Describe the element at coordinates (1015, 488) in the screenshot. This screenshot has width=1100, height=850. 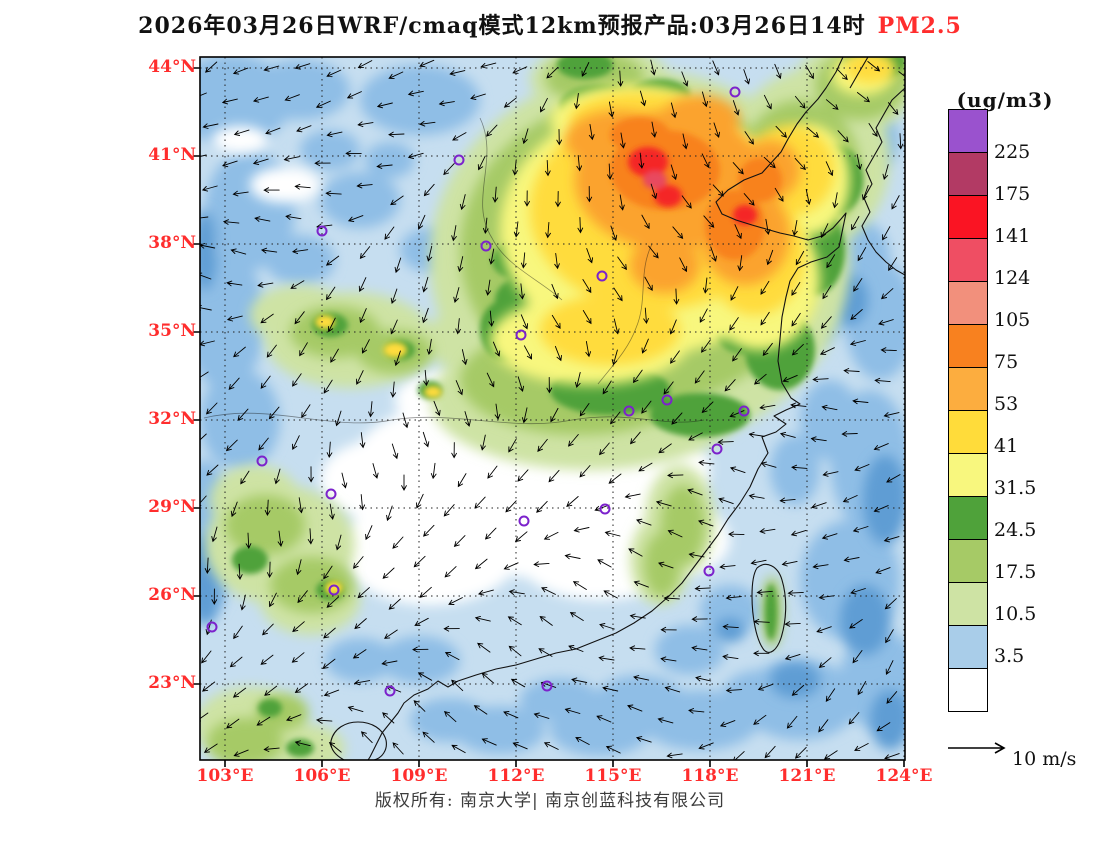
I see `legend-value: 31.5` at that location.